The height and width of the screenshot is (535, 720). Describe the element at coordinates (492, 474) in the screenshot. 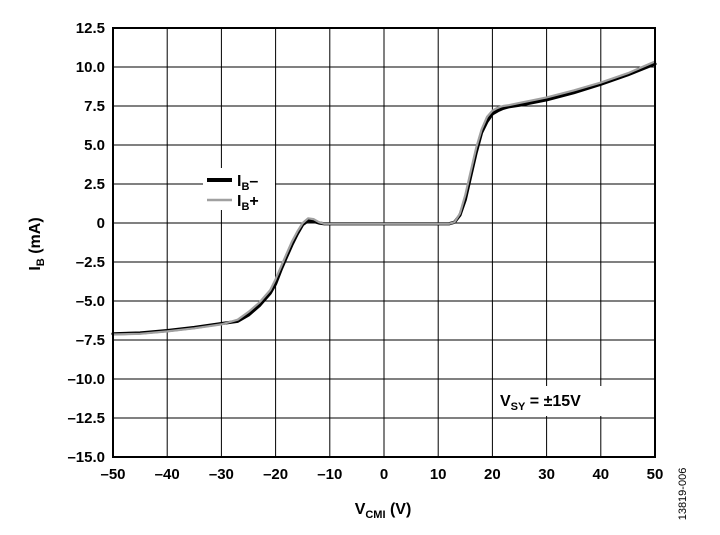

I see `x-tick-label: 20` at that location.